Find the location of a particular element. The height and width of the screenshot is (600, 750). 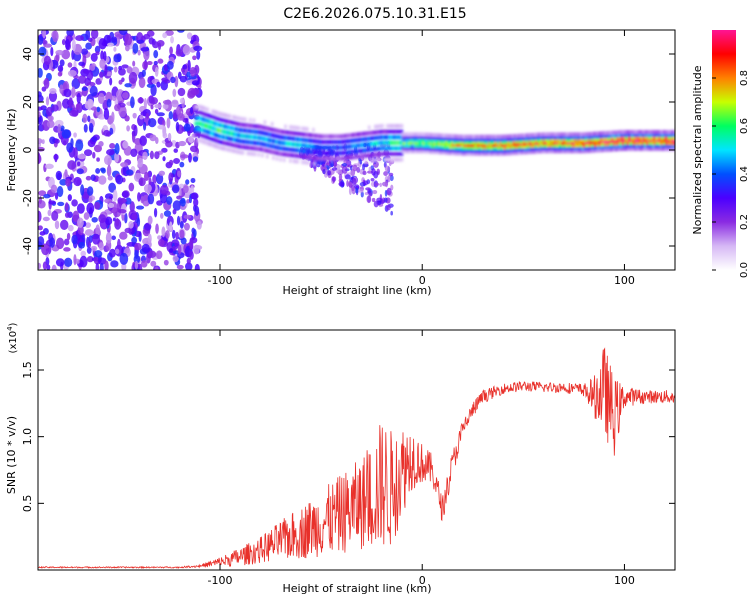

snr-y-label: SNR (10 * v/v) is located at coordinates (11, 455).